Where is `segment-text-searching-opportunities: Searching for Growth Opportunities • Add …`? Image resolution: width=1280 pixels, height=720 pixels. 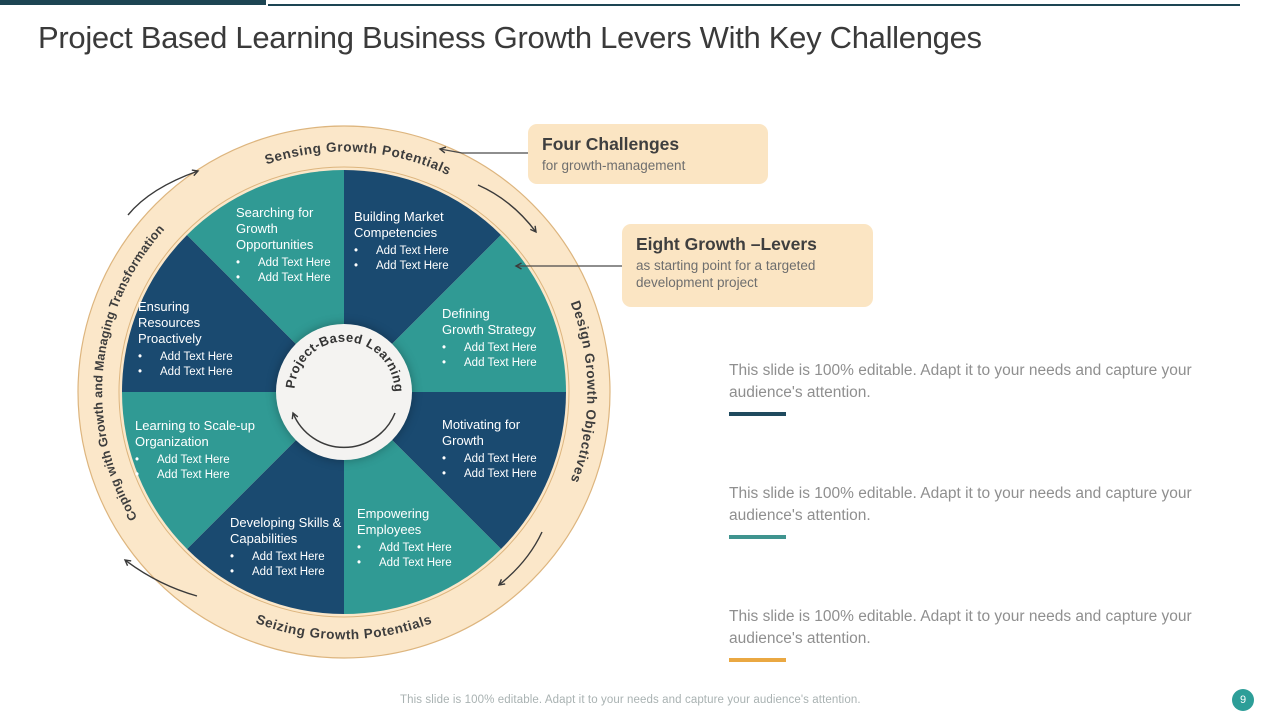
segment-text-searching-opportunities: Searching for Growth Opportunities • Add … is located at coordinates (289, 245).